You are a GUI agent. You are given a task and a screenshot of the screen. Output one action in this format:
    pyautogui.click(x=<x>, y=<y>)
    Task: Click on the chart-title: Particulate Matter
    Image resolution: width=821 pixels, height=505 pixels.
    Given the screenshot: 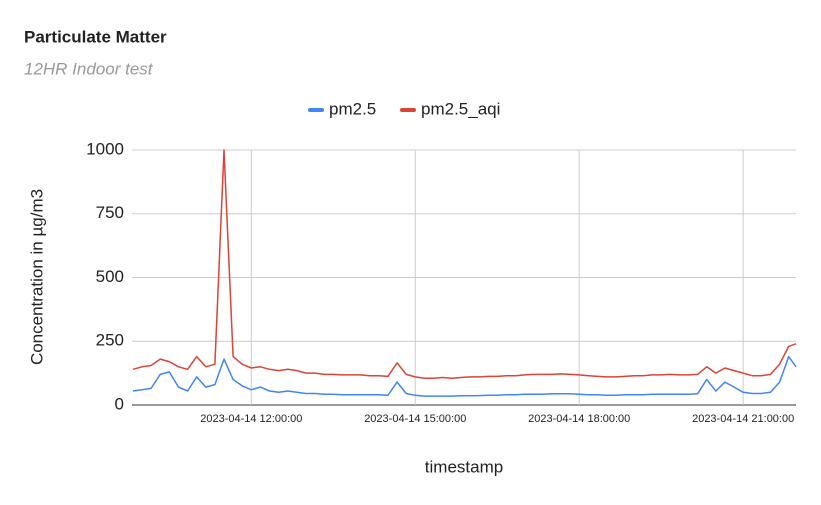 What is the action you would take?
    pyautogui.click(x=95, y=36)
    